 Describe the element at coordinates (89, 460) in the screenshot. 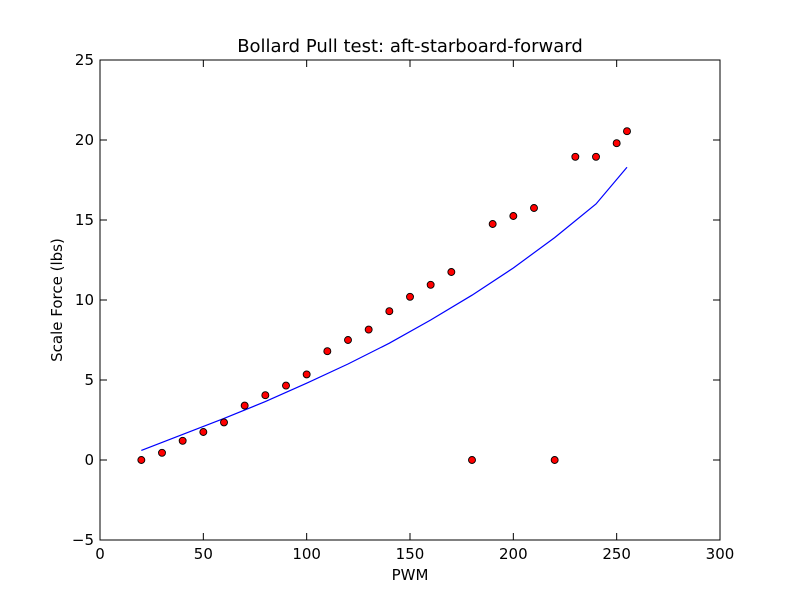

I see `y-tick-label: 0` at that location.